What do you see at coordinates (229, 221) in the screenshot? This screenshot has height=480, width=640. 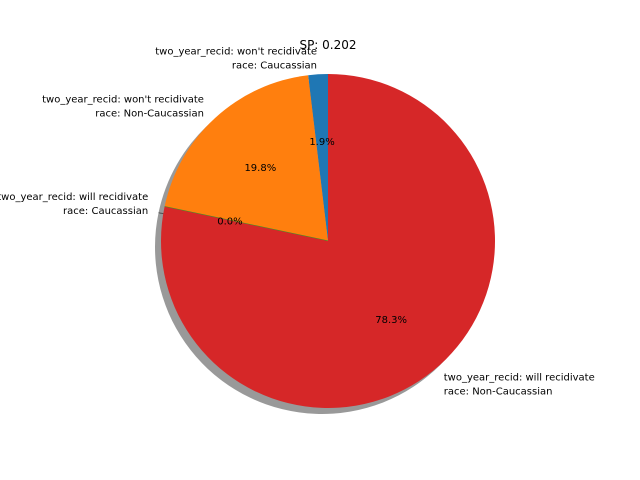 I see `slice-pct-label: 0.0%` at bounding box center [229, 221].